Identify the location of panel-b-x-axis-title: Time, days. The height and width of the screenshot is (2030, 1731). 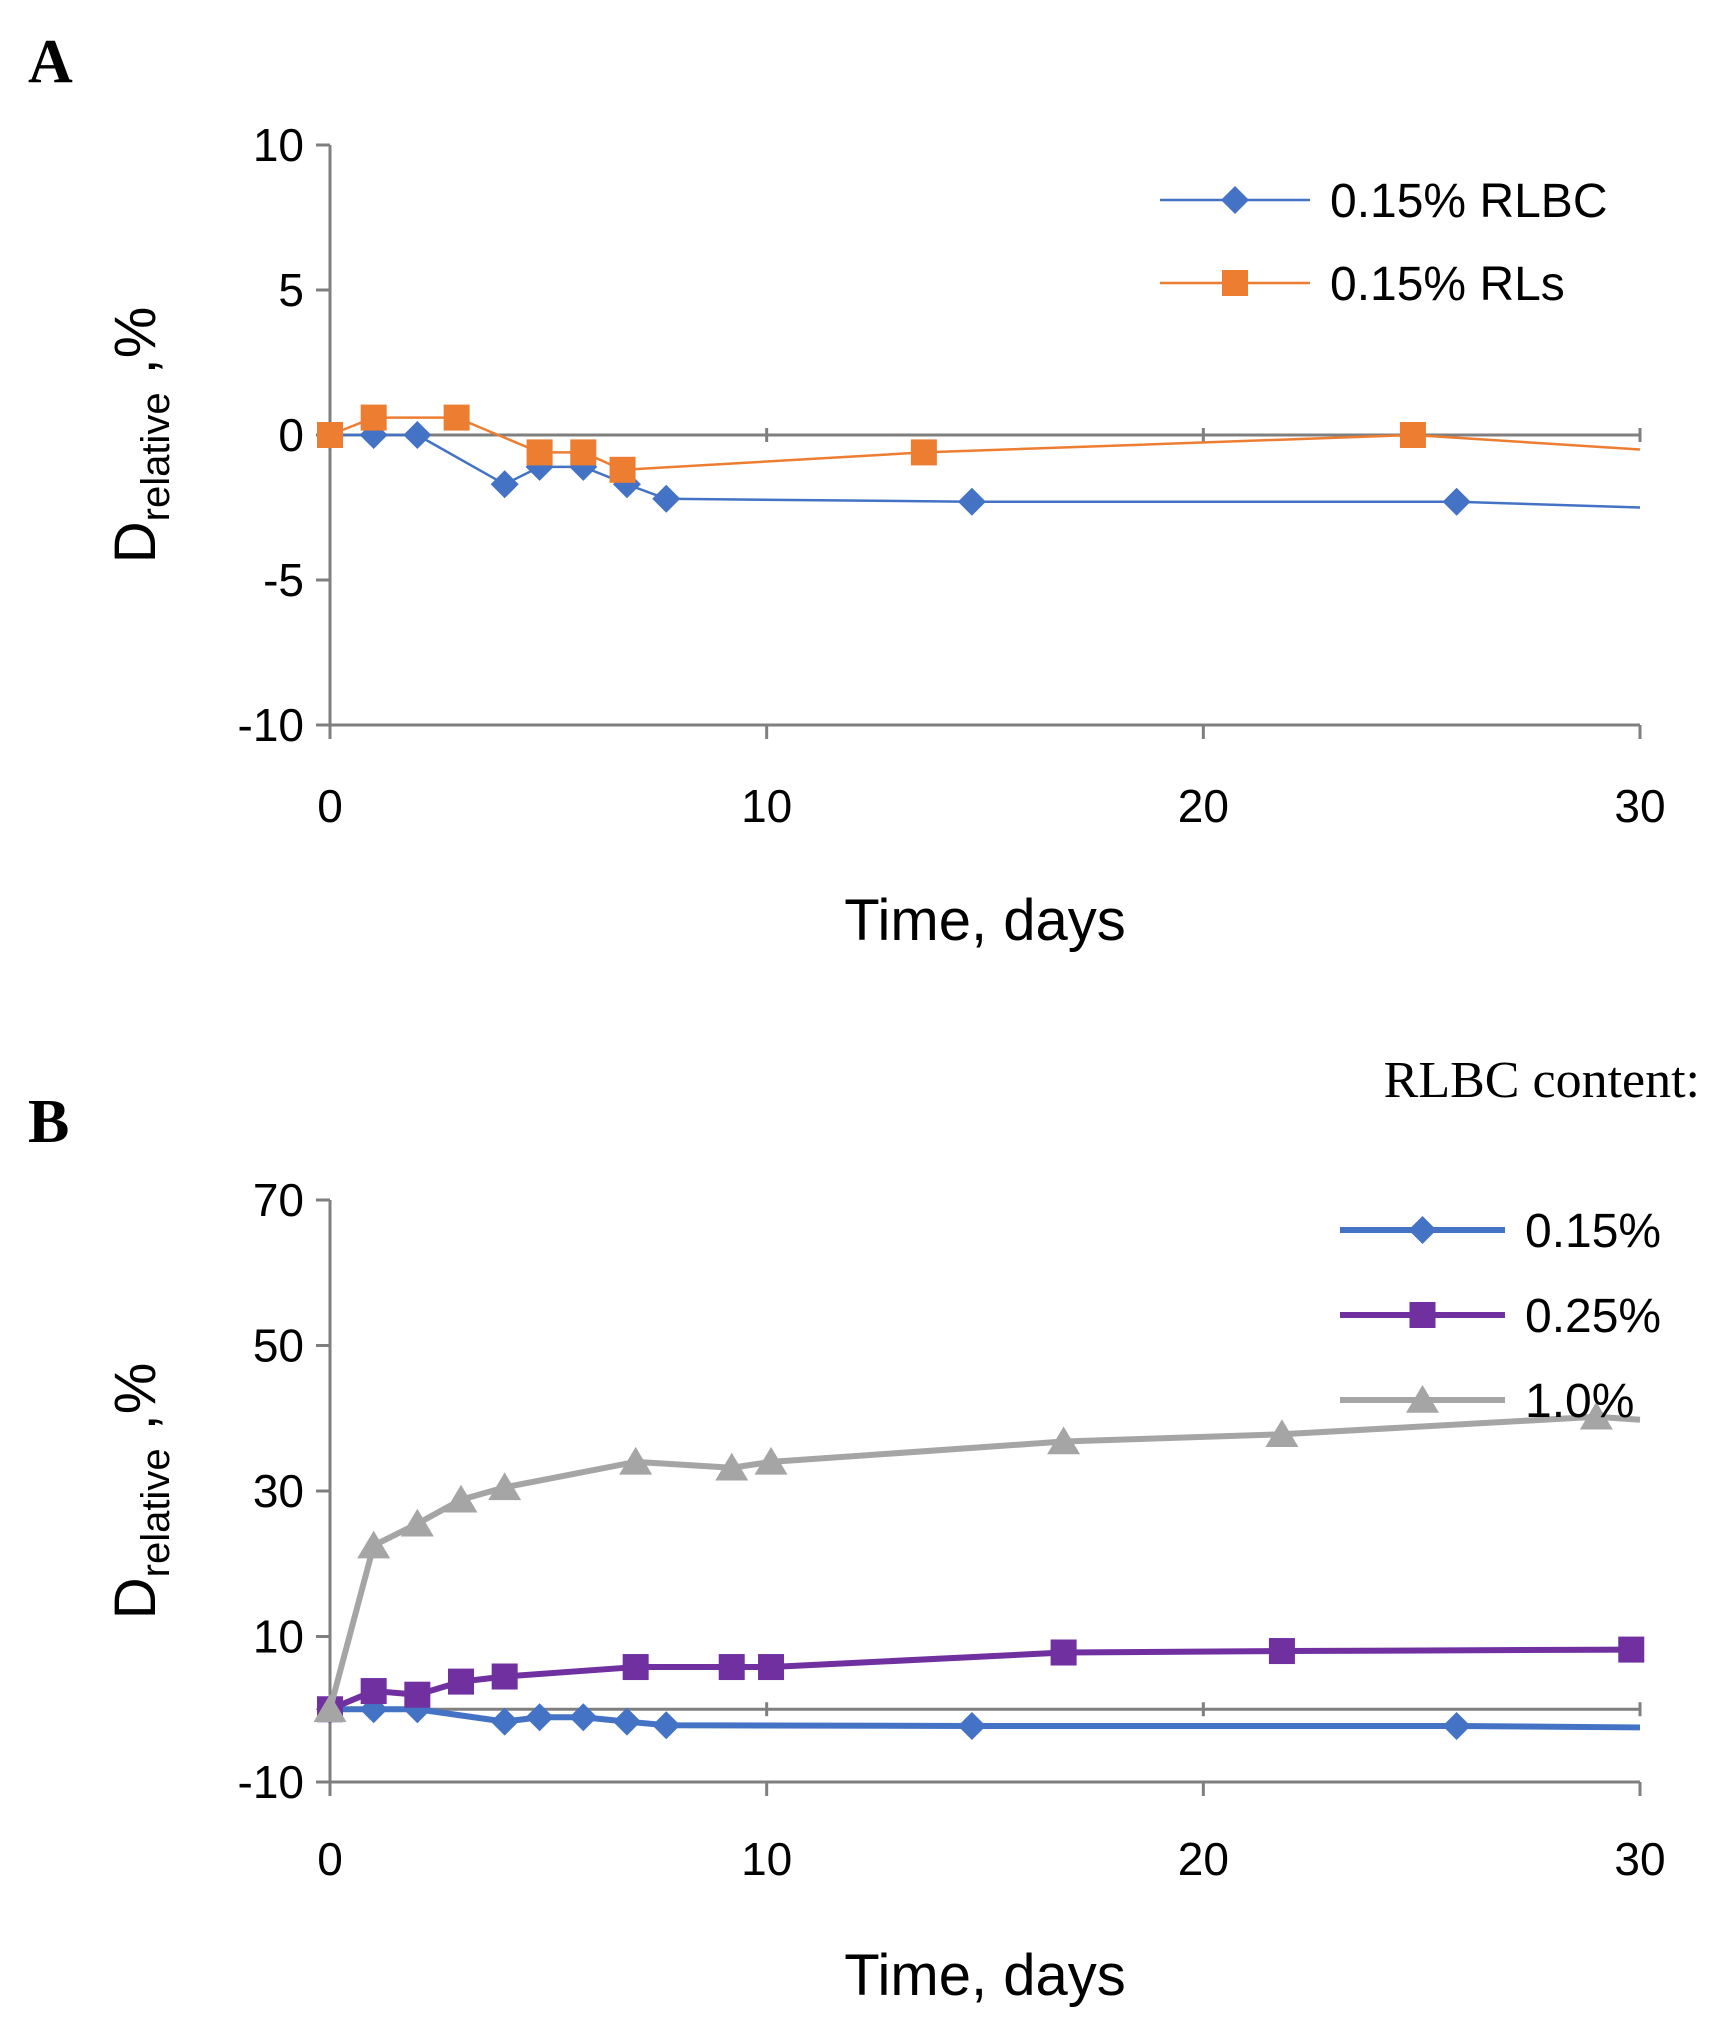
(984, 1975).